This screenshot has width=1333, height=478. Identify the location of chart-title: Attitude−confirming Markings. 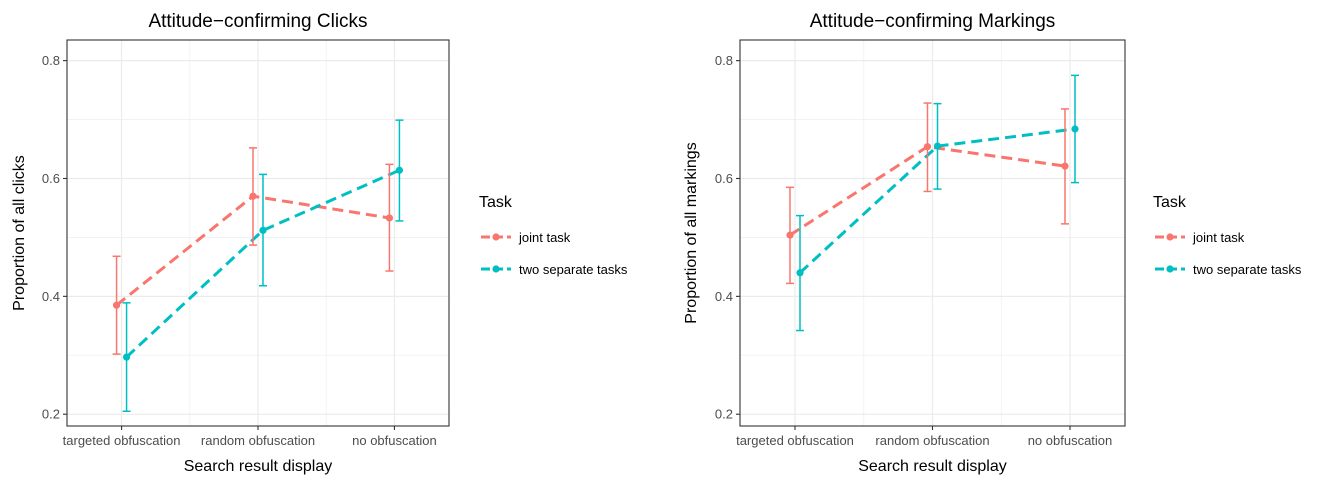
(933, 21).